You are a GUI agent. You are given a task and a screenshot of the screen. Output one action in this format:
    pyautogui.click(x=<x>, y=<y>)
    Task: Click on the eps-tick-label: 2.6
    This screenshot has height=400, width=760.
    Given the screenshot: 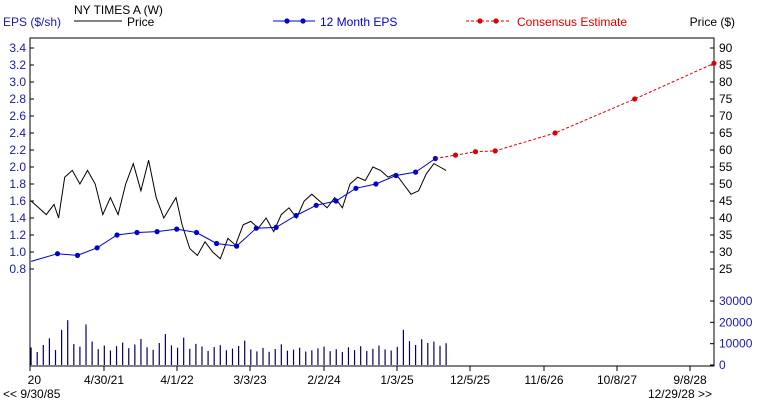 What is the action you would take?
    pyautogui.click(x=17, y=116)
    